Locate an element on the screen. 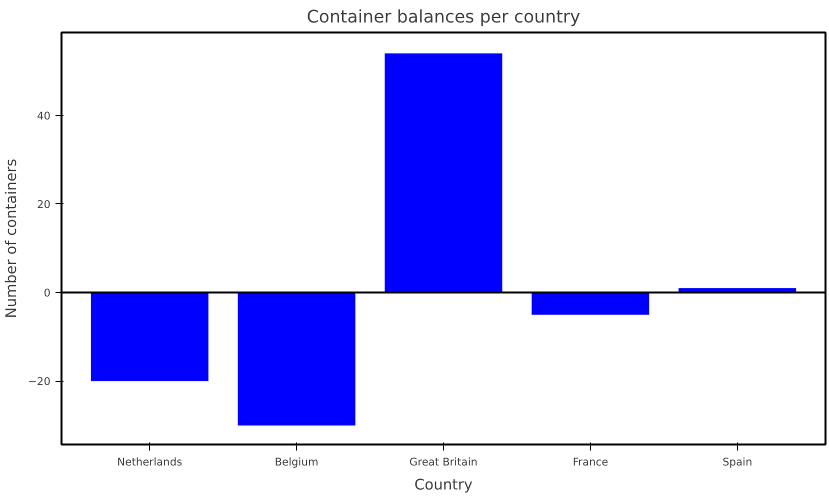 This screenshot has width=829, height=496. y-tick-label: 0 is located at coordinates (47, 293).